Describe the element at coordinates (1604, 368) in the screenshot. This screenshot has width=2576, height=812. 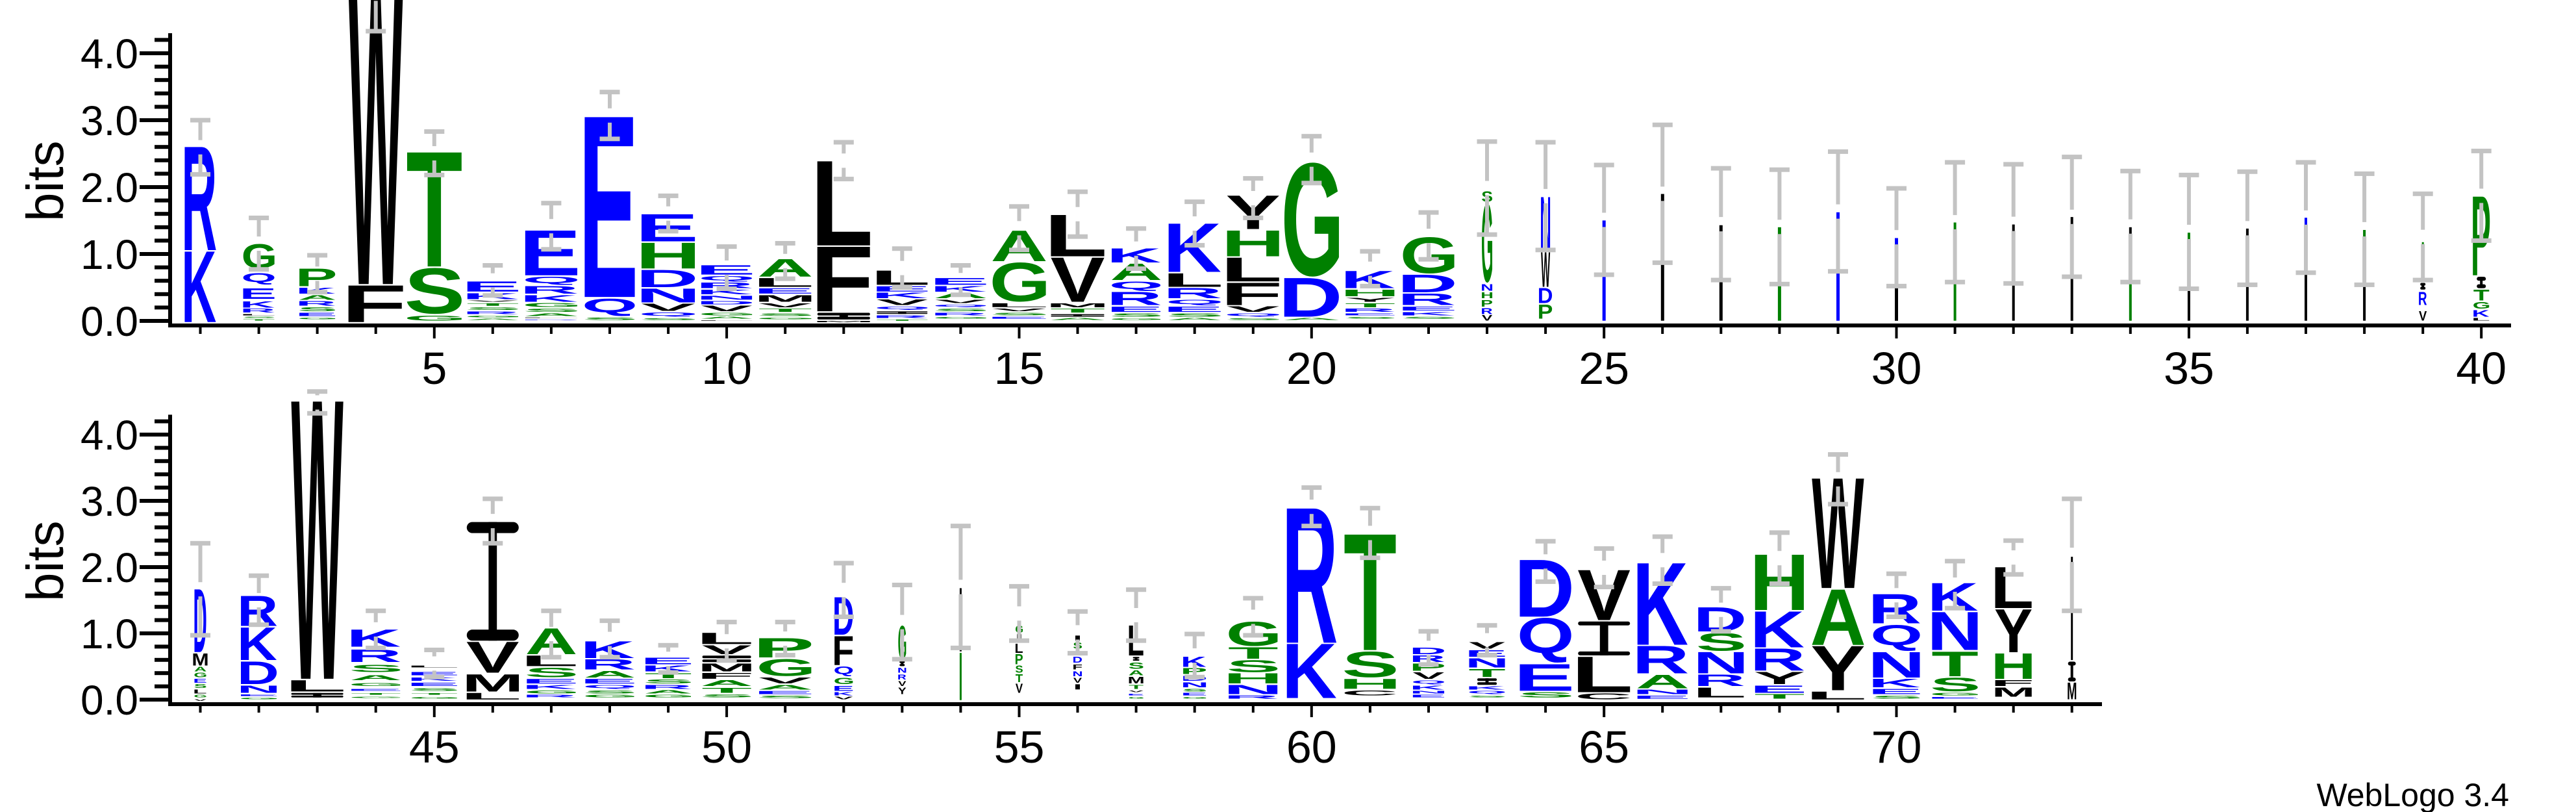
I see `svg-text: 25` at that location.